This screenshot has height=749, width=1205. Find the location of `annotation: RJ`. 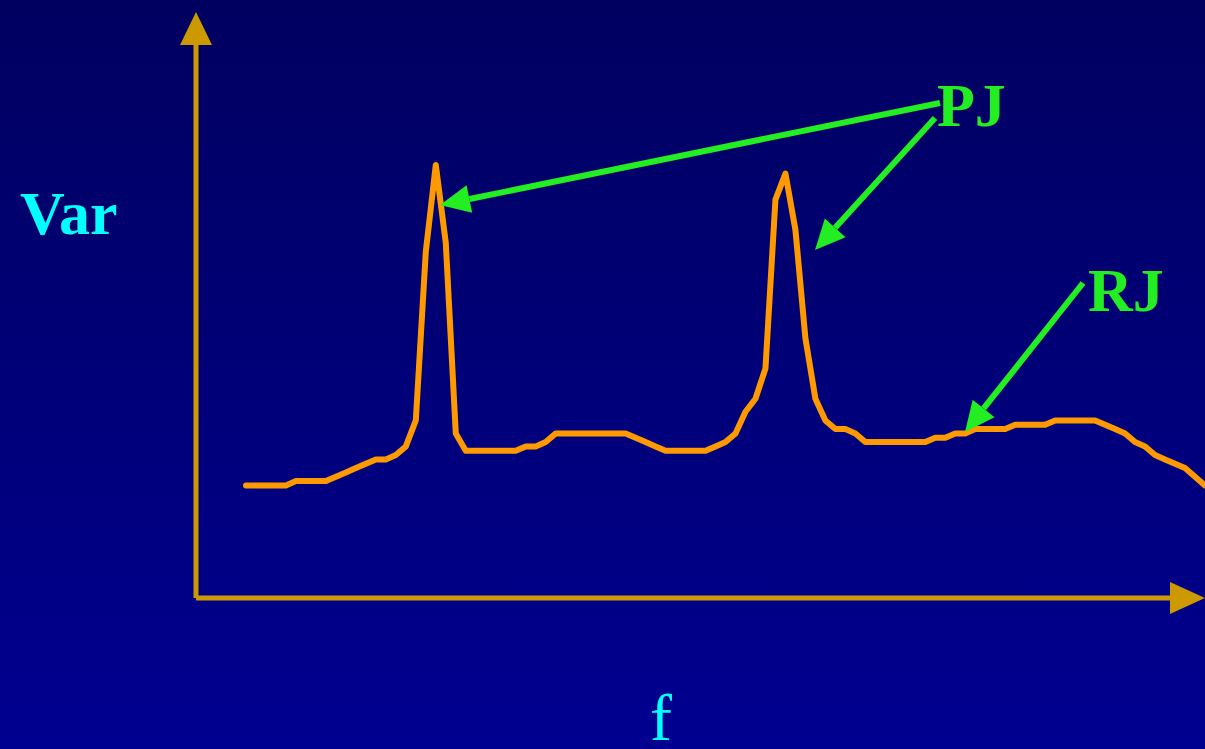

annotation: RJ is located at coordinates (1126, 290).